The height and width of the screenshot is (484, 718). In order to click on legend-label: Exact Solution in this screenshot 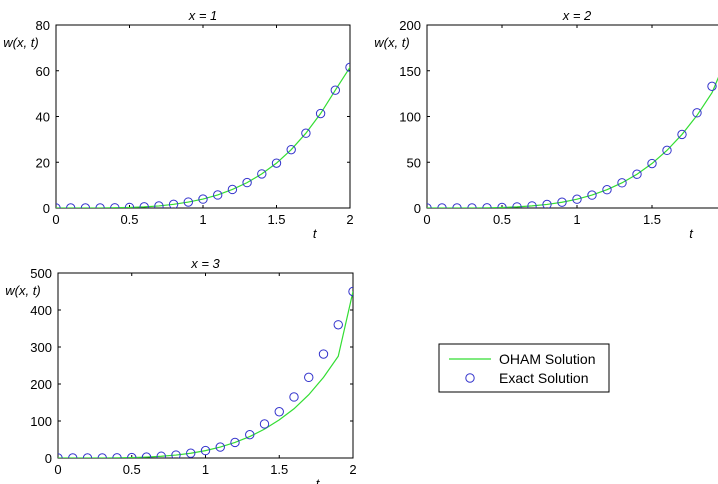, I will do `click(544, 378)`.